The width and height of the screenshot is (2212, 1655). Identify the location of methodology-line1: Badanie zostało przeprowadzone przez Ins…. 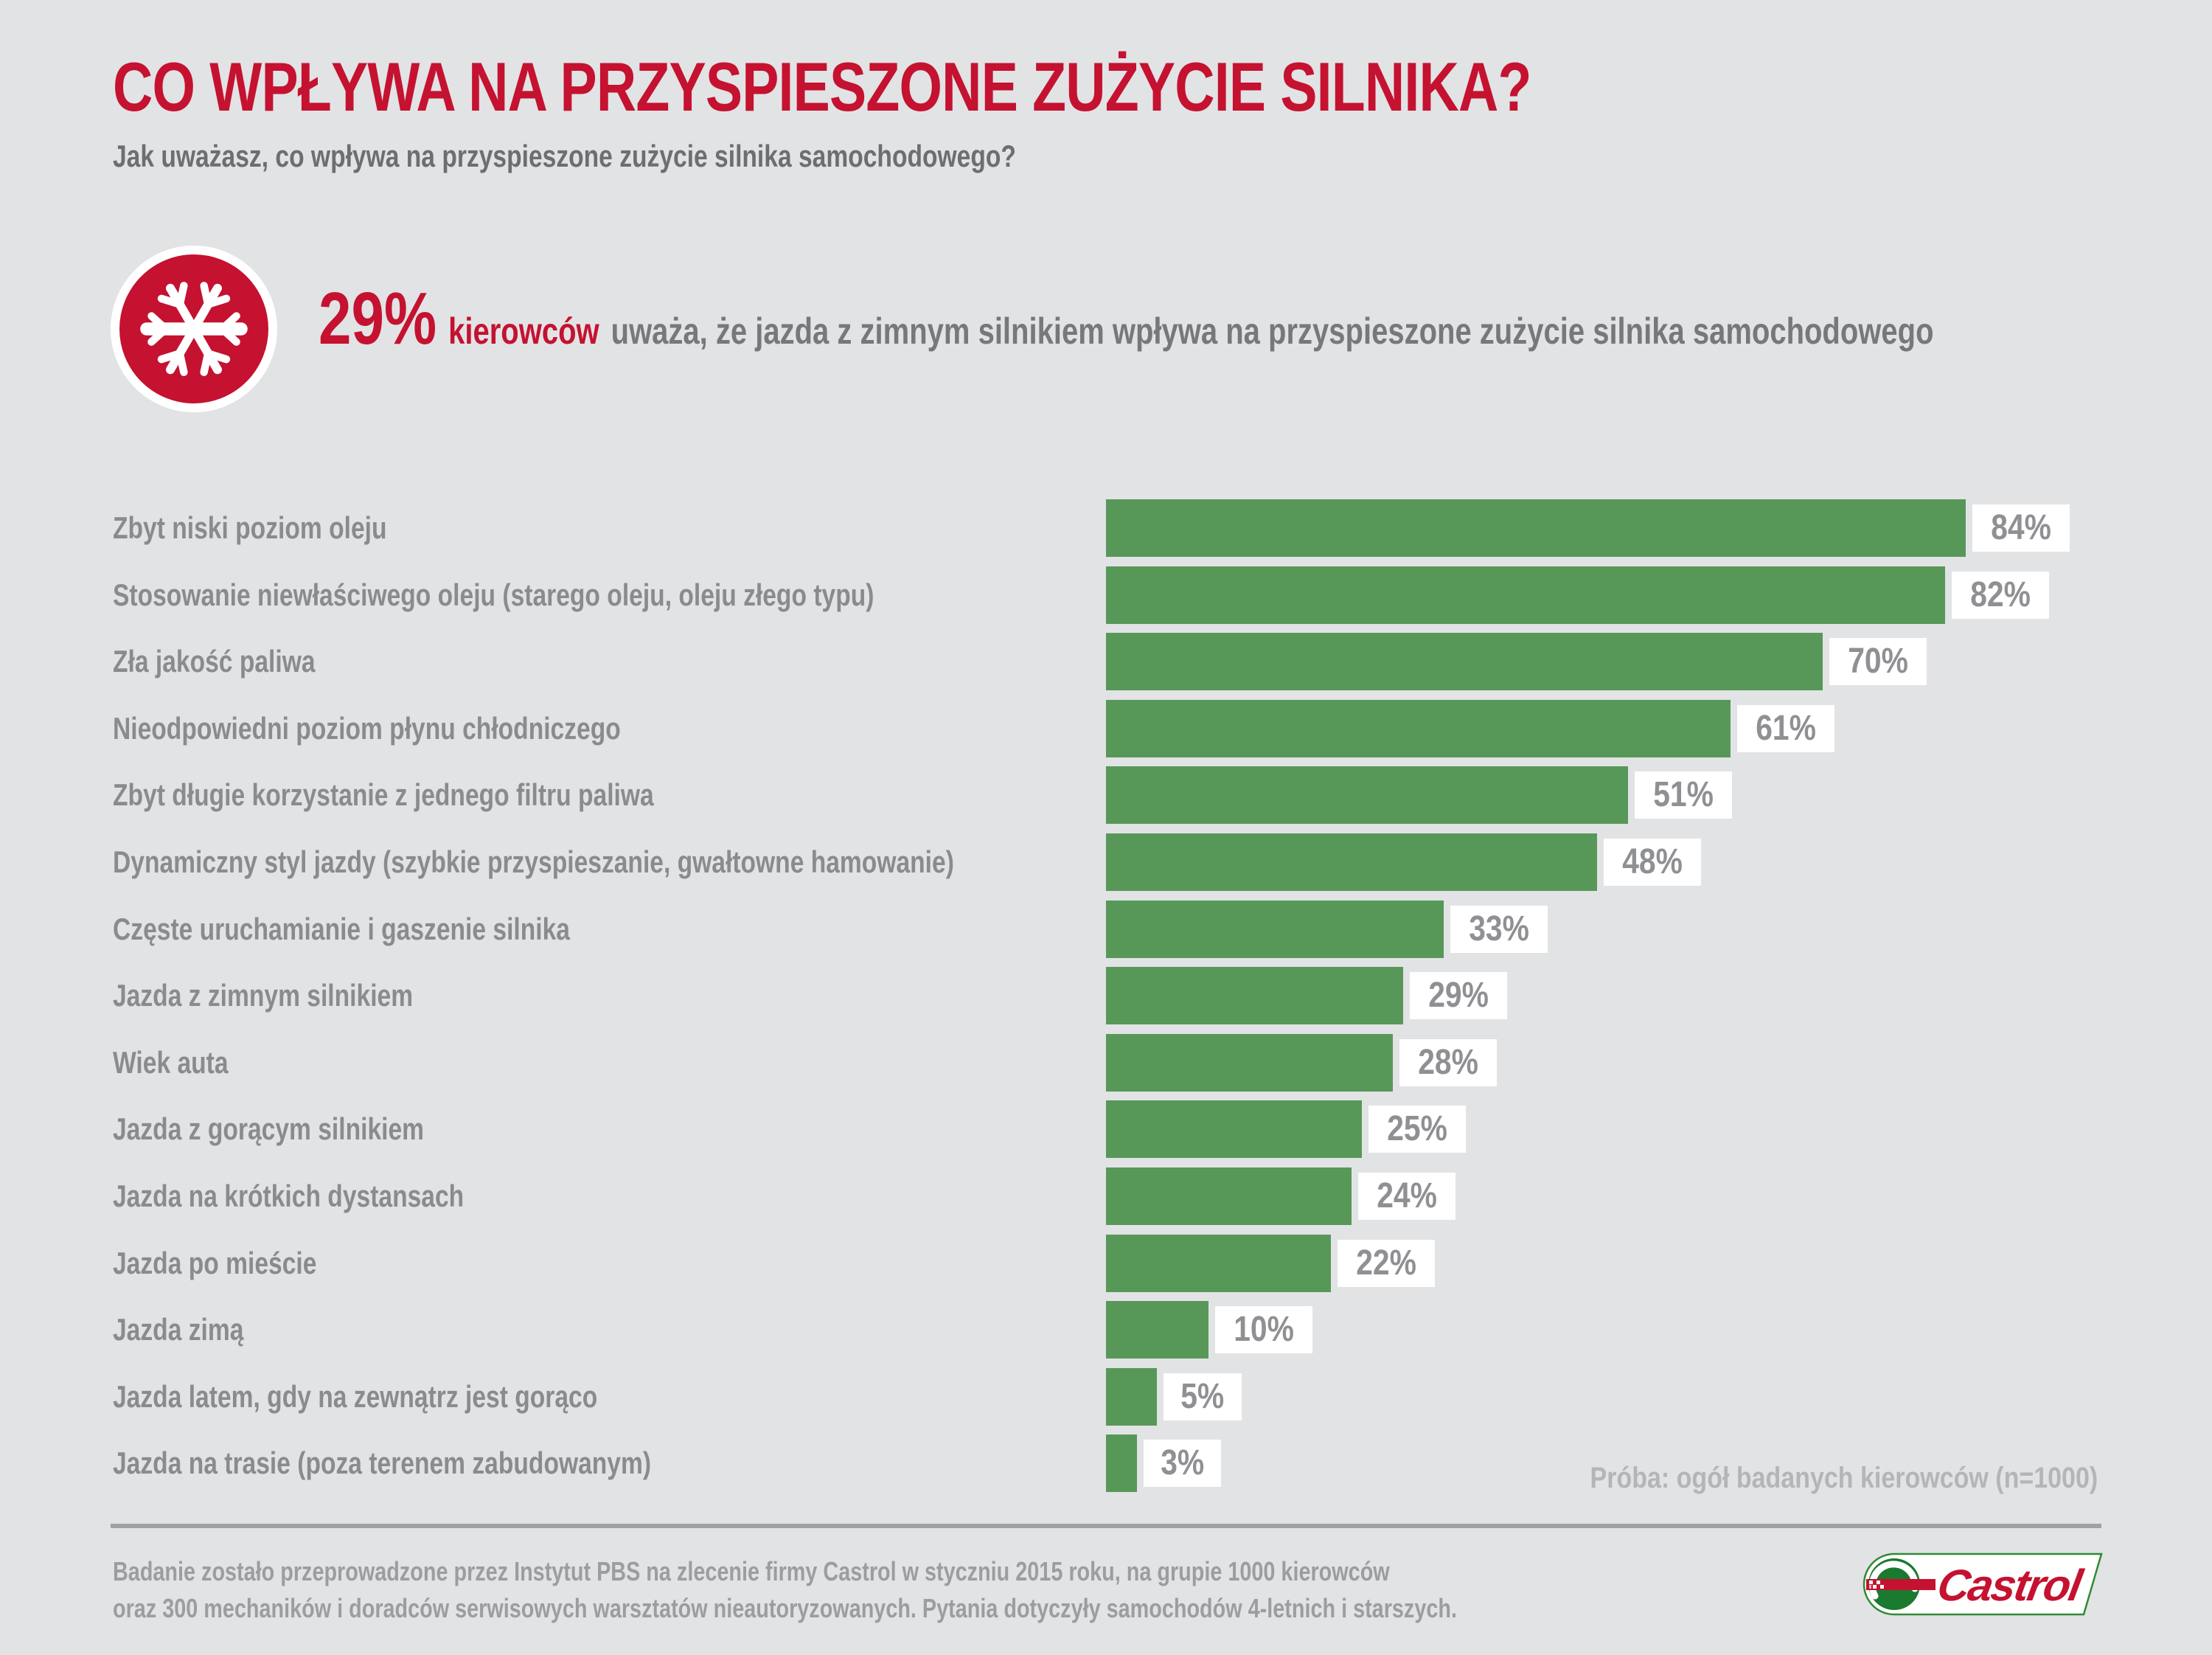
(751, 1571).